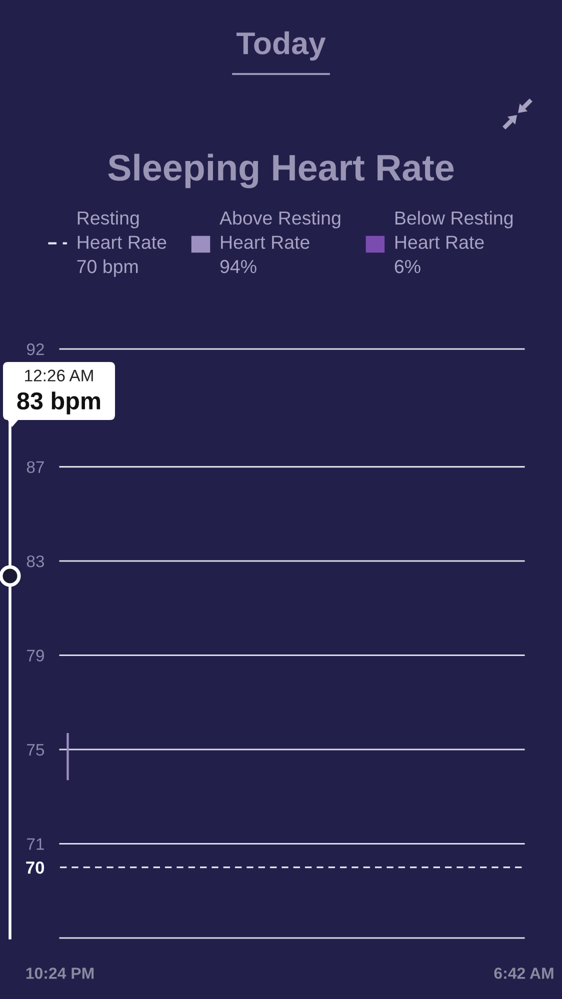  Describe the element at coordinates (35, 467) in the screenshot. I see `y-tick-label: 87` at that location.